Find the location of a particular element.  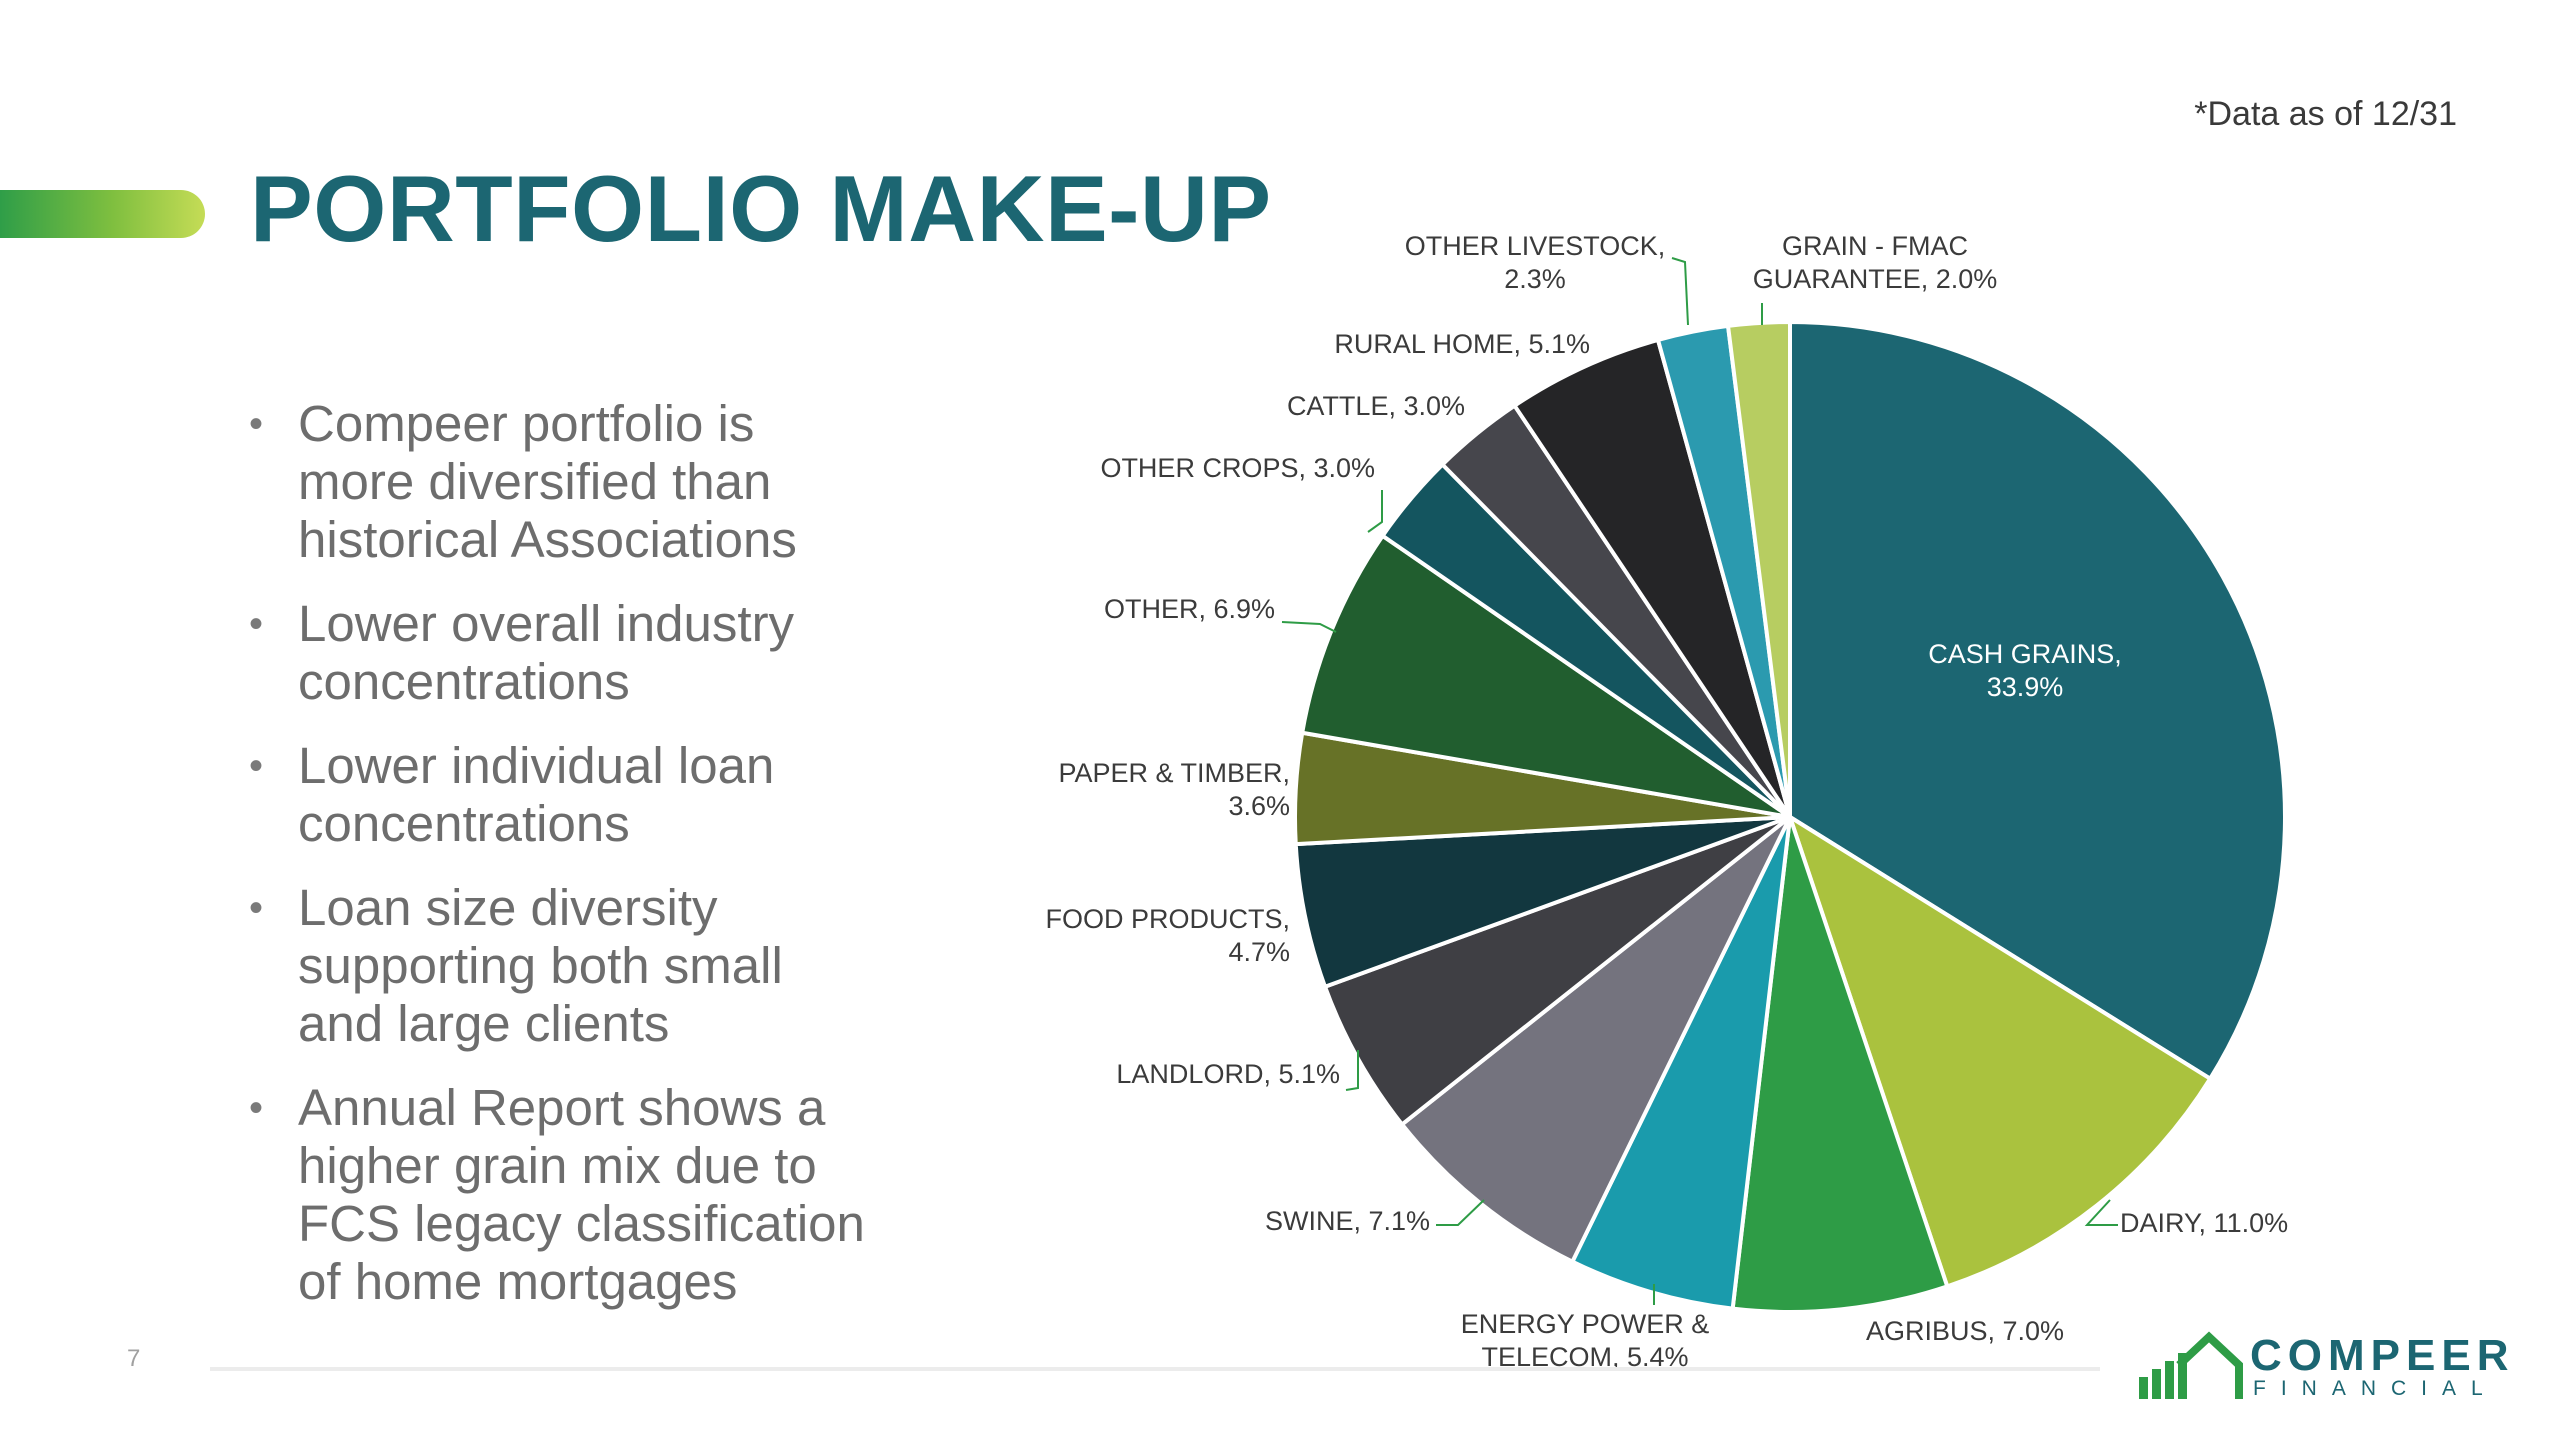

compeer-logo: COMPEER FINANCIAL is located at coordinates (2321, 1365).